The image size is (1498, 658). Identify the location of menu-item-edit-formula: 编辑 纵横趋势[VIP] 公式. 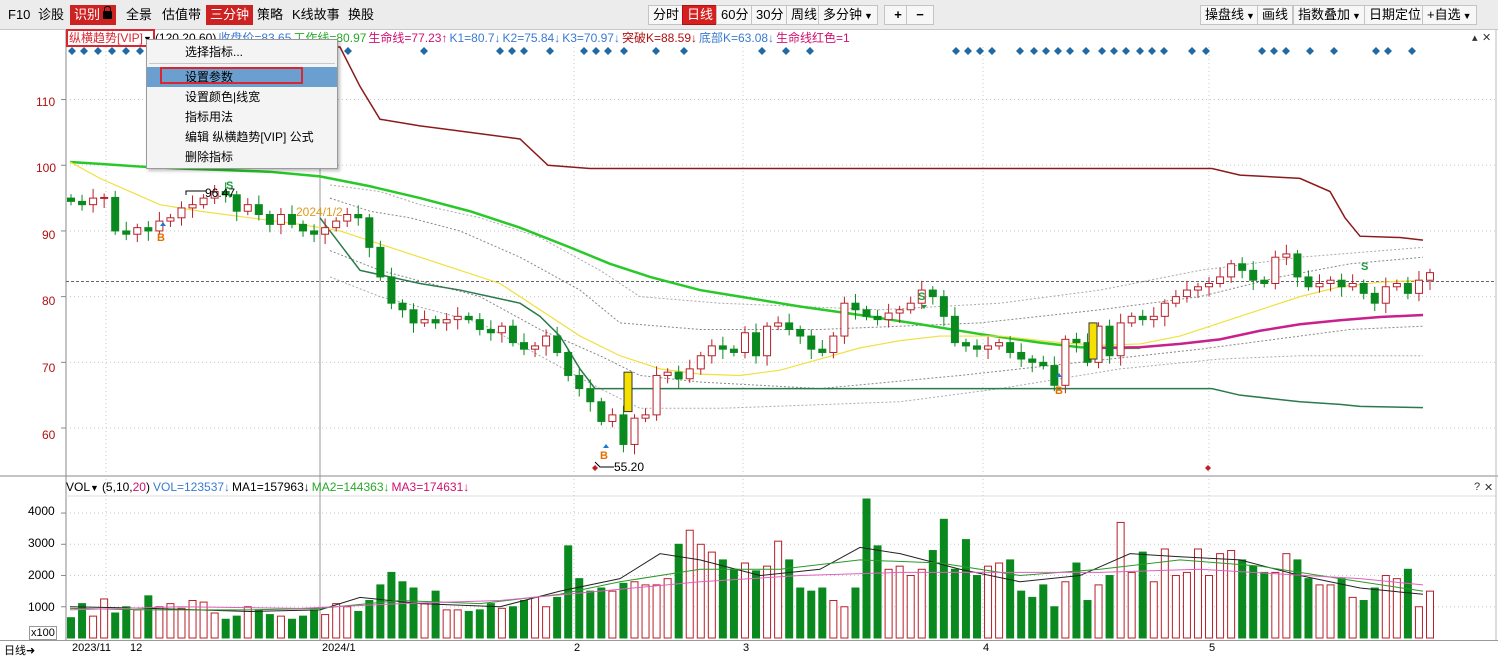
(249, 137).